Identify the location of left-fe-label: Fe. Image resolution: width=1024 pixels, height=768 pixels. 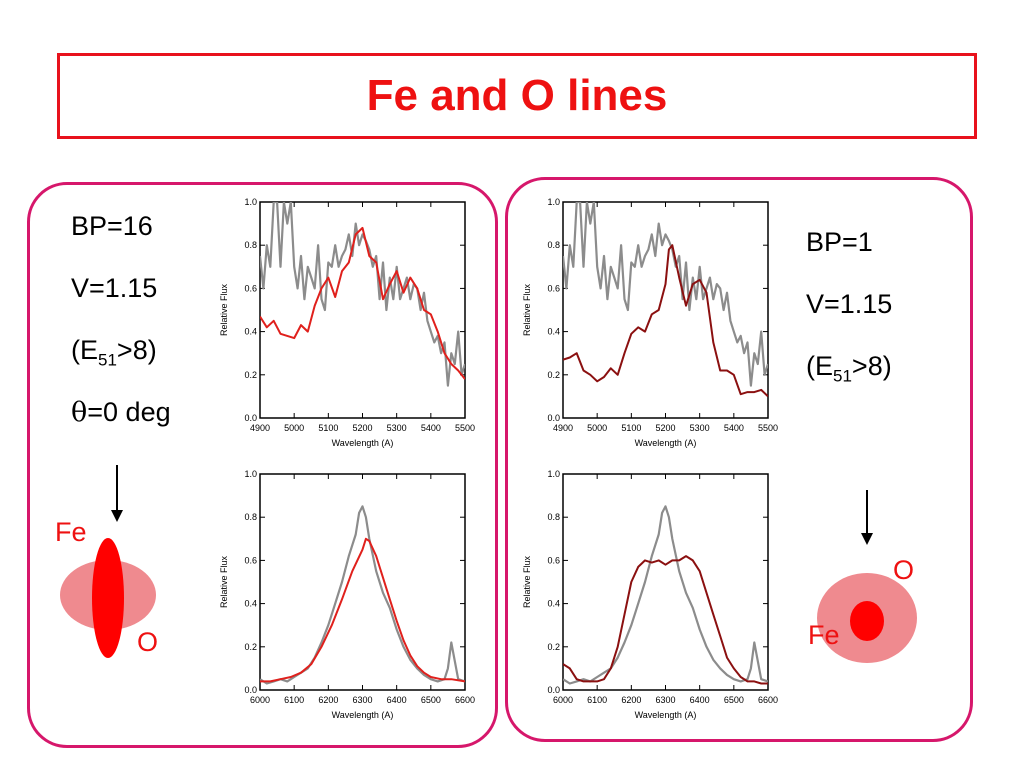
(71, 532).